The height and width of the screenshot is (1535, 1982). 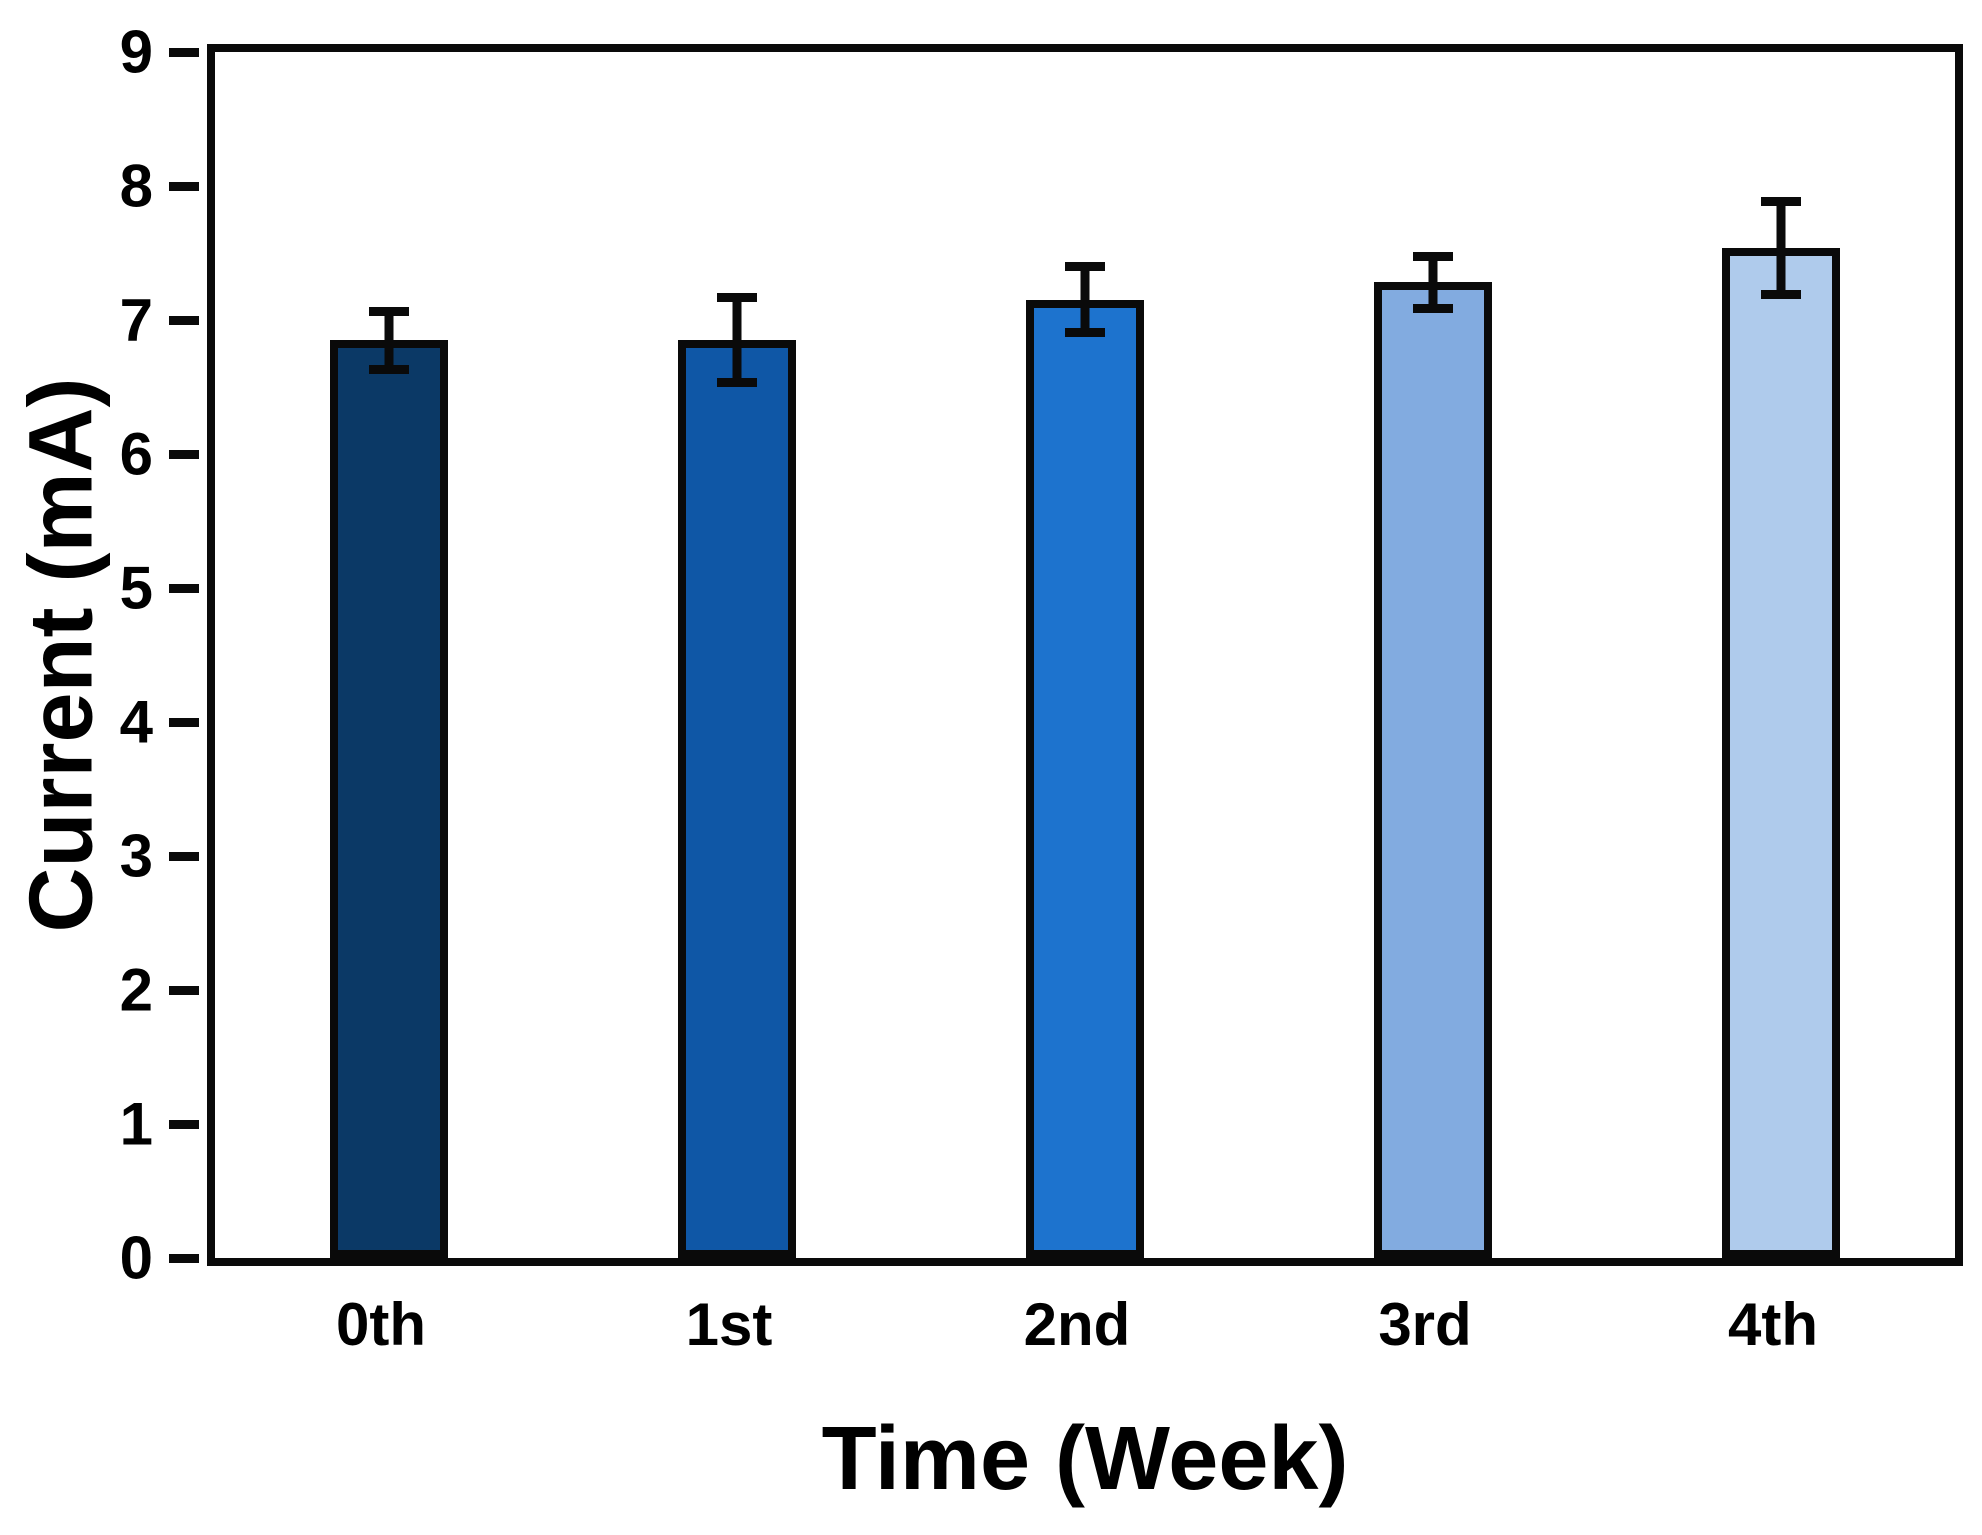 What do you see at coordinates (136, 722) in the screenshot?
I see `y-tick-label-4: 4` at bounding box center [136, 722].